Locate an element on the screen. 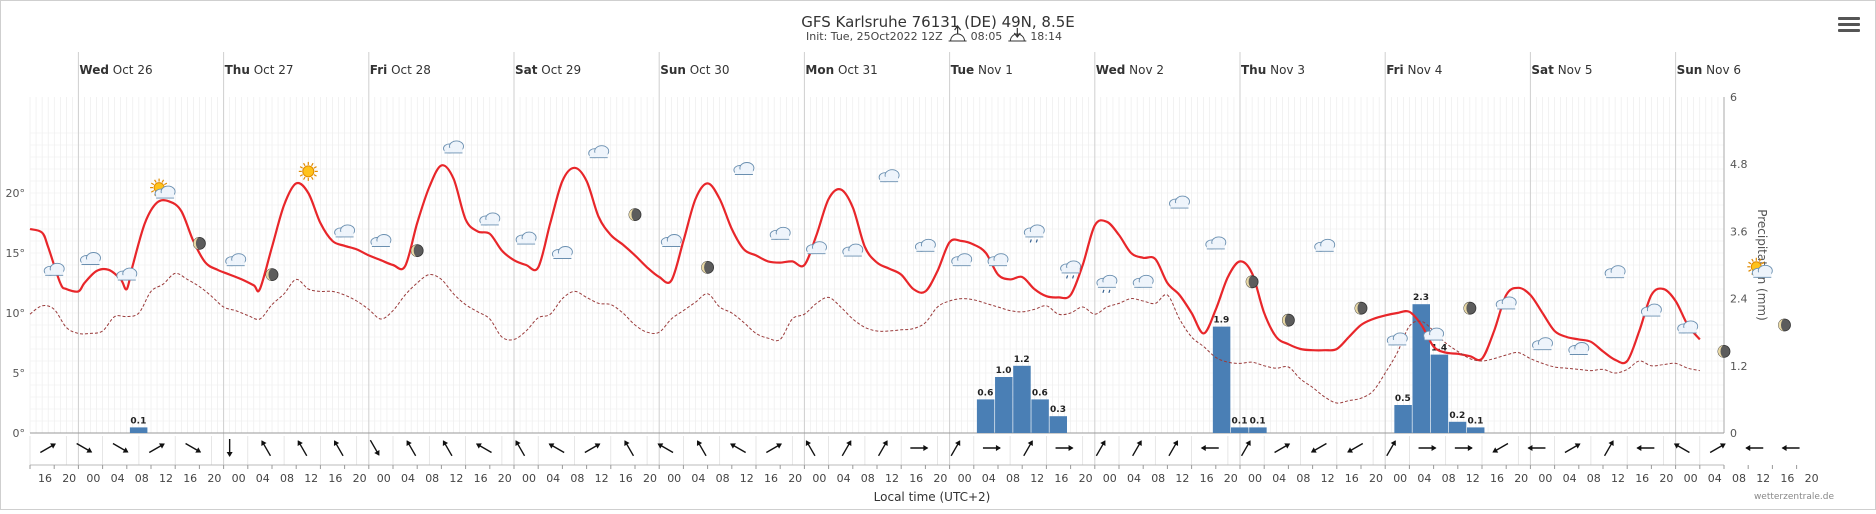  day-label: Fri Nov 4 is located at coordinates (1414, 70).